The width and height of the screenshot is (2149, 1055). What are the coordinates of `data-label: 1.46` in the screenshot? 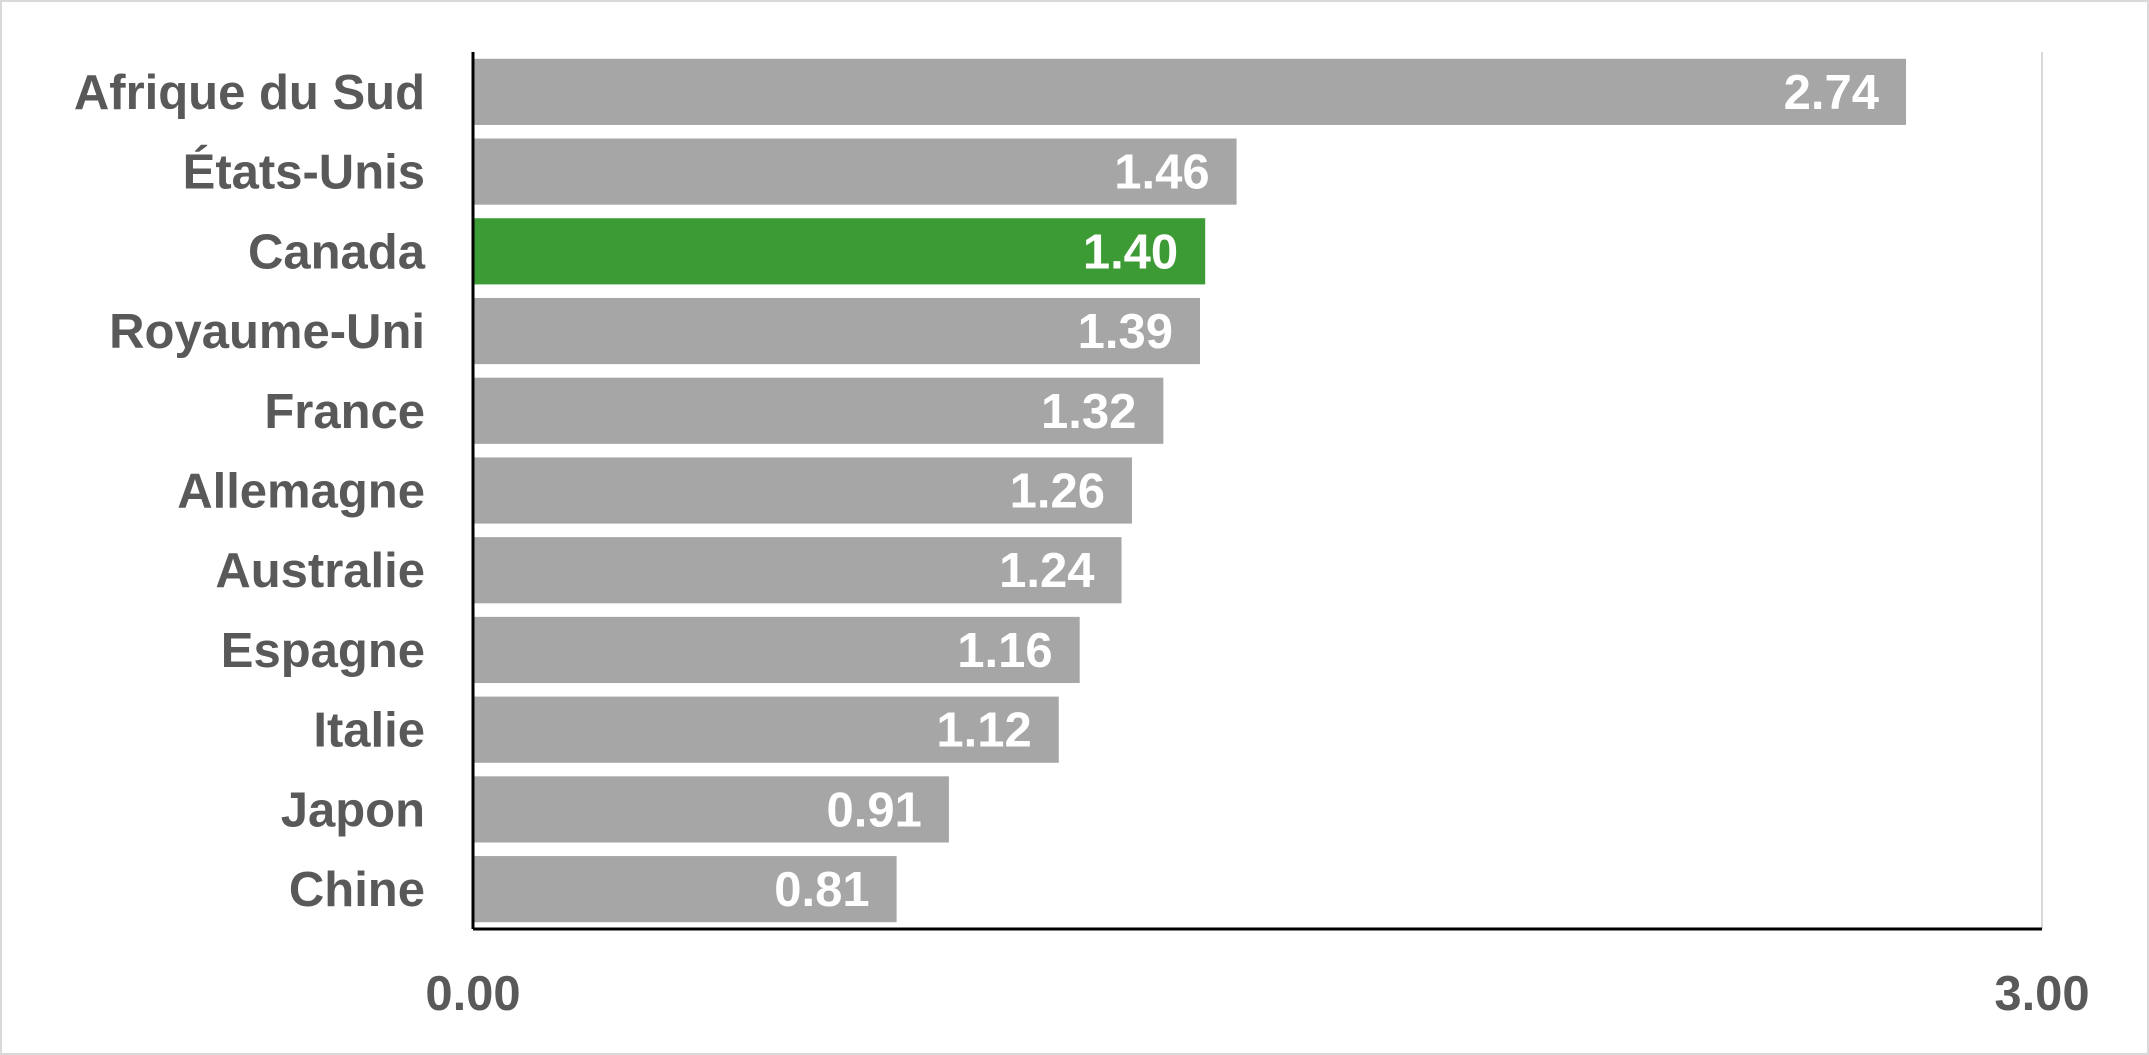 It's located at (1161, 173).